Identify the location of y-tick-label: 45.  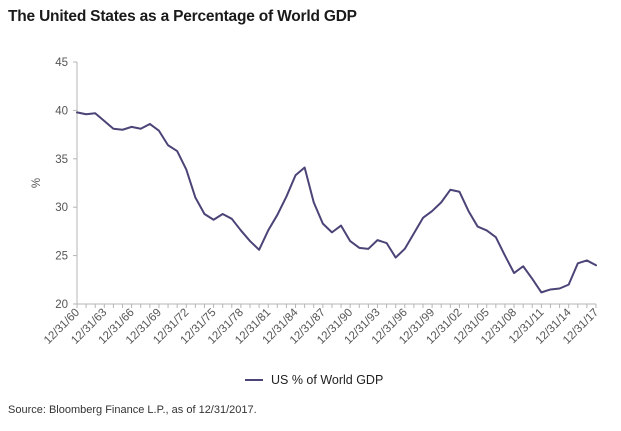
(61, 63).